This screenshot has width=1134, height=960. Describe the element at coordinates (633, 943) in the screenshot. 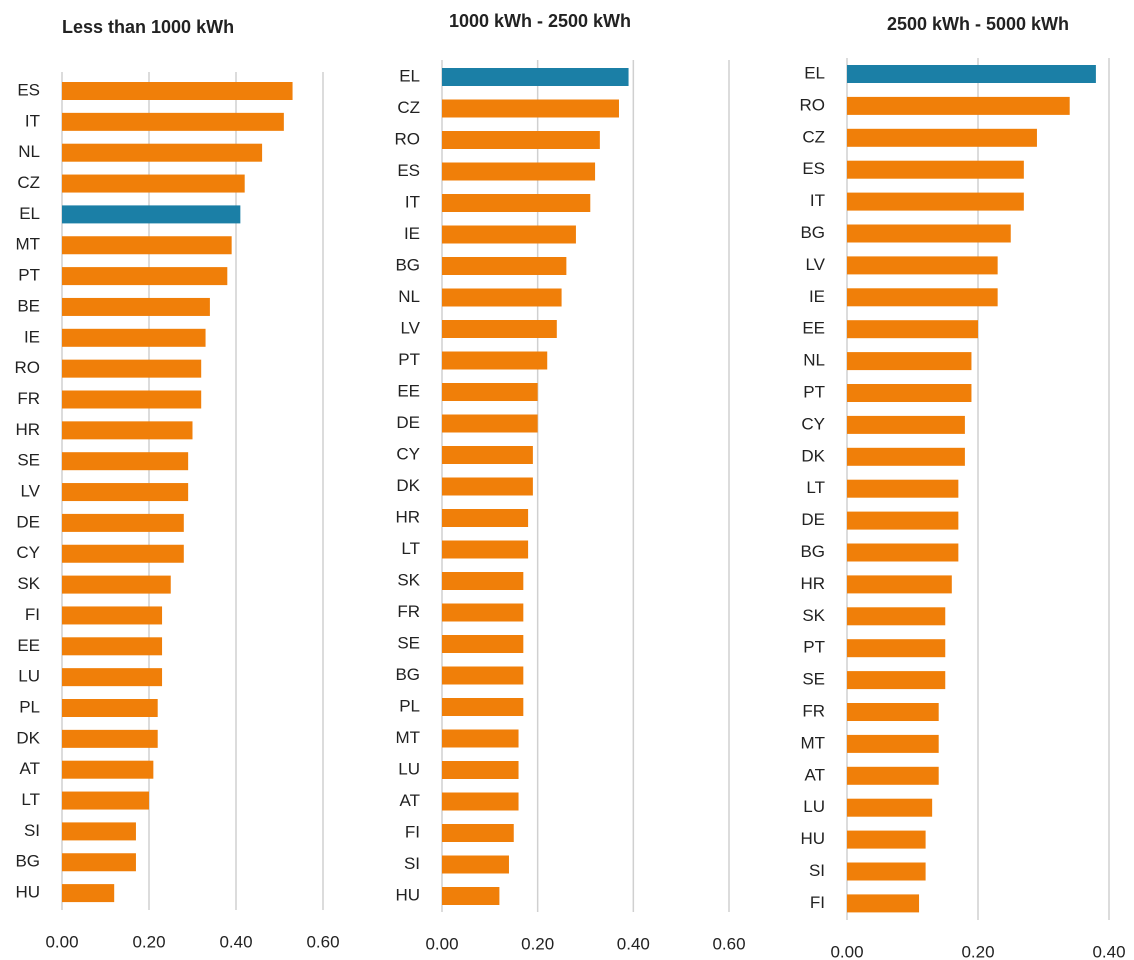

I see `x-tick-label: 0.40` at that location.